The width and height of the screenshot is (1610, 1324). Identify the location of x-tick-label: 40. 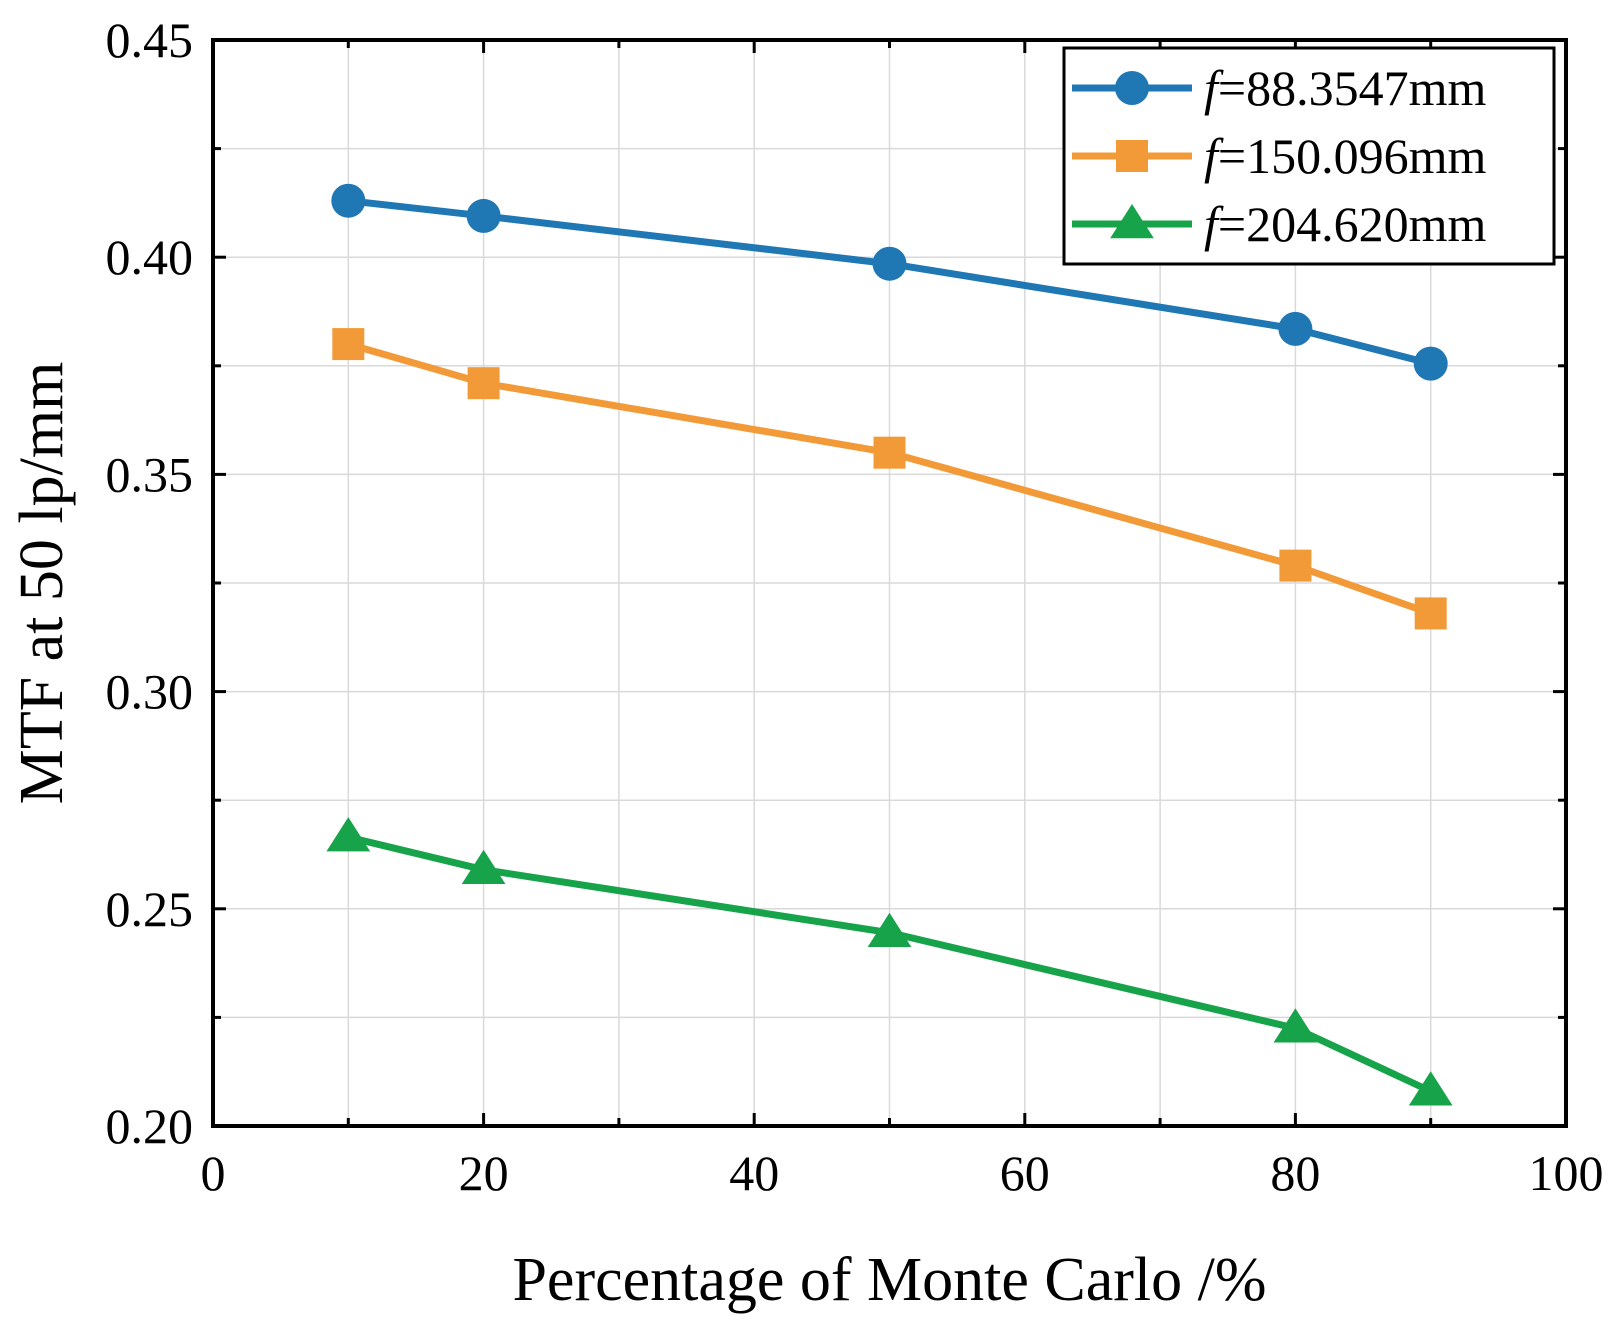
(754, 1173).